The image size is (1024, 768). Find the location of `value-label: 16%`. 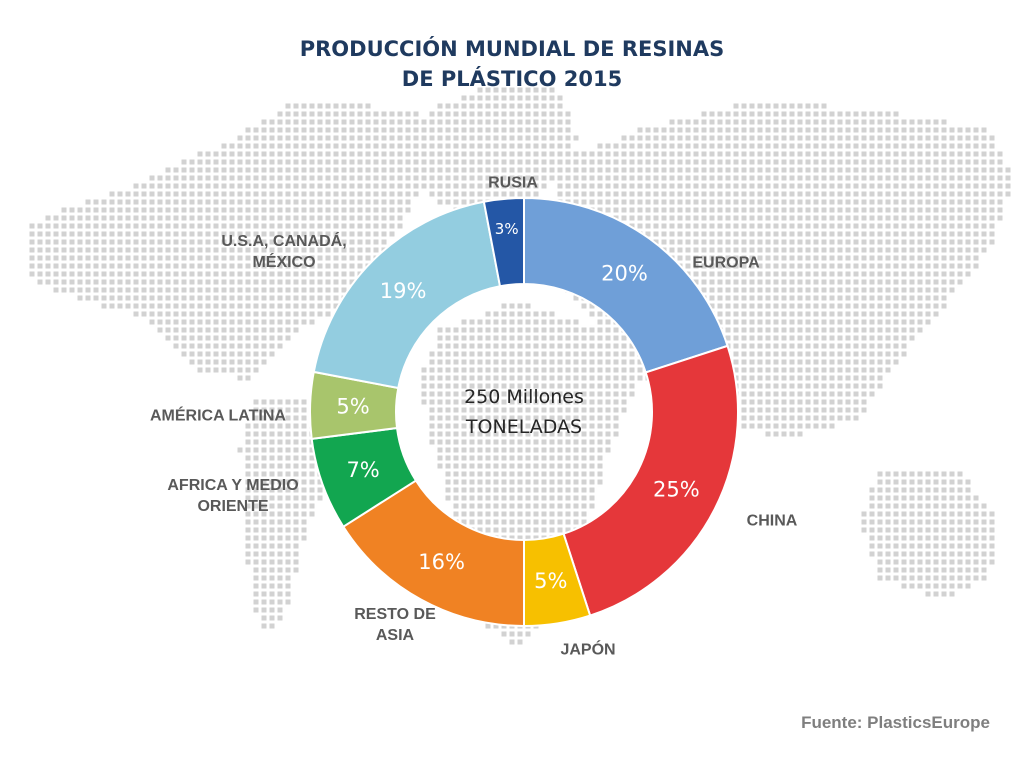

value-label: 16% is located at coordinates (441, 562).